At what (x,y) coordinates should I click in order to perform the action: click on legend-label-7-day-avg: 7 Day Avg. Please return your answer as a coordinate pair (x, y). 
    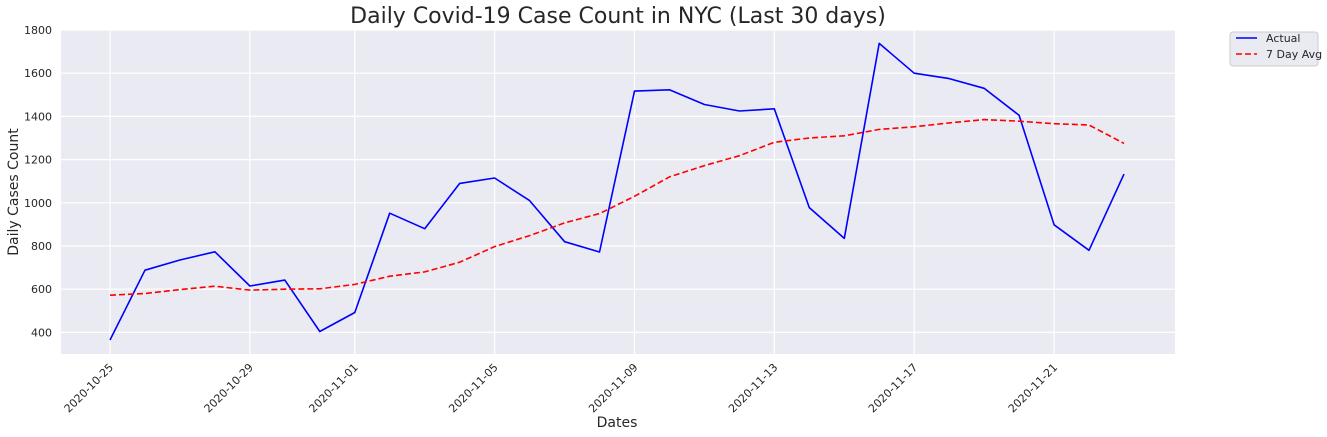
    Looking at the image, I should click on (1294, 54).